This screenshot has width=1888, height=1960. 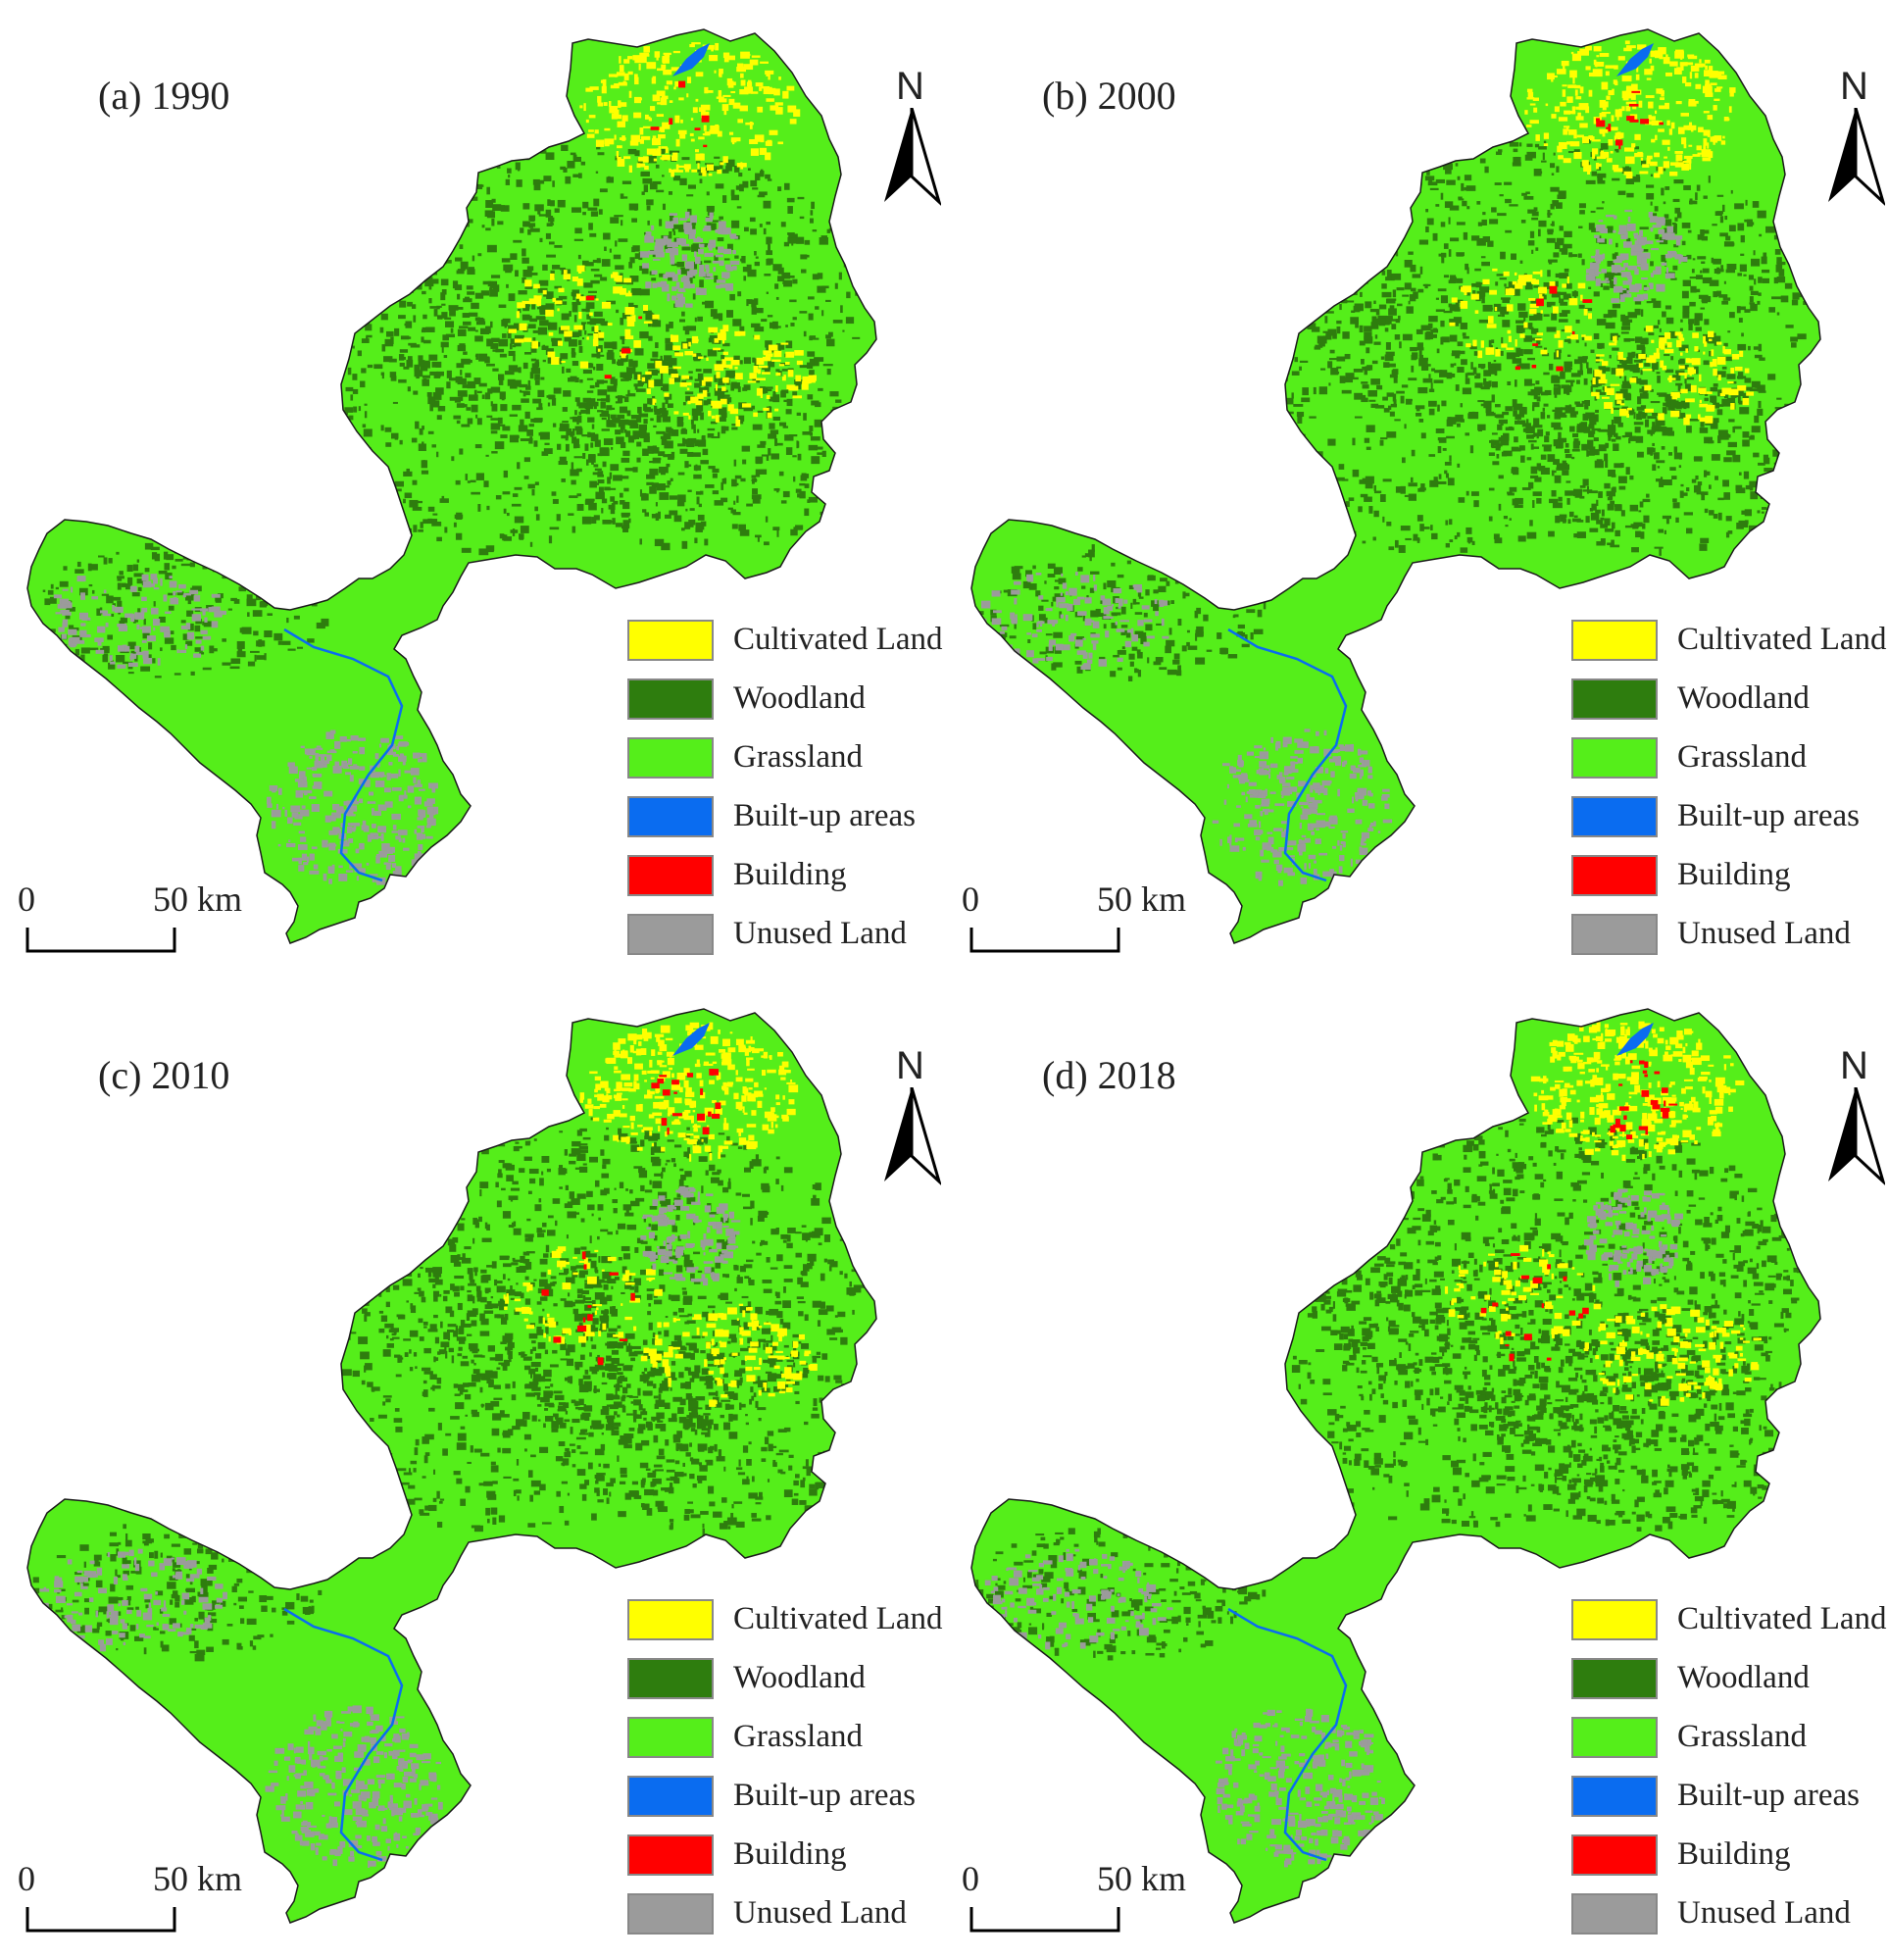 What do you see at coordinates (164, 1075) in the screenshot?
I see `panel-title: (c) 2010` at bounding box center [164, 1075].